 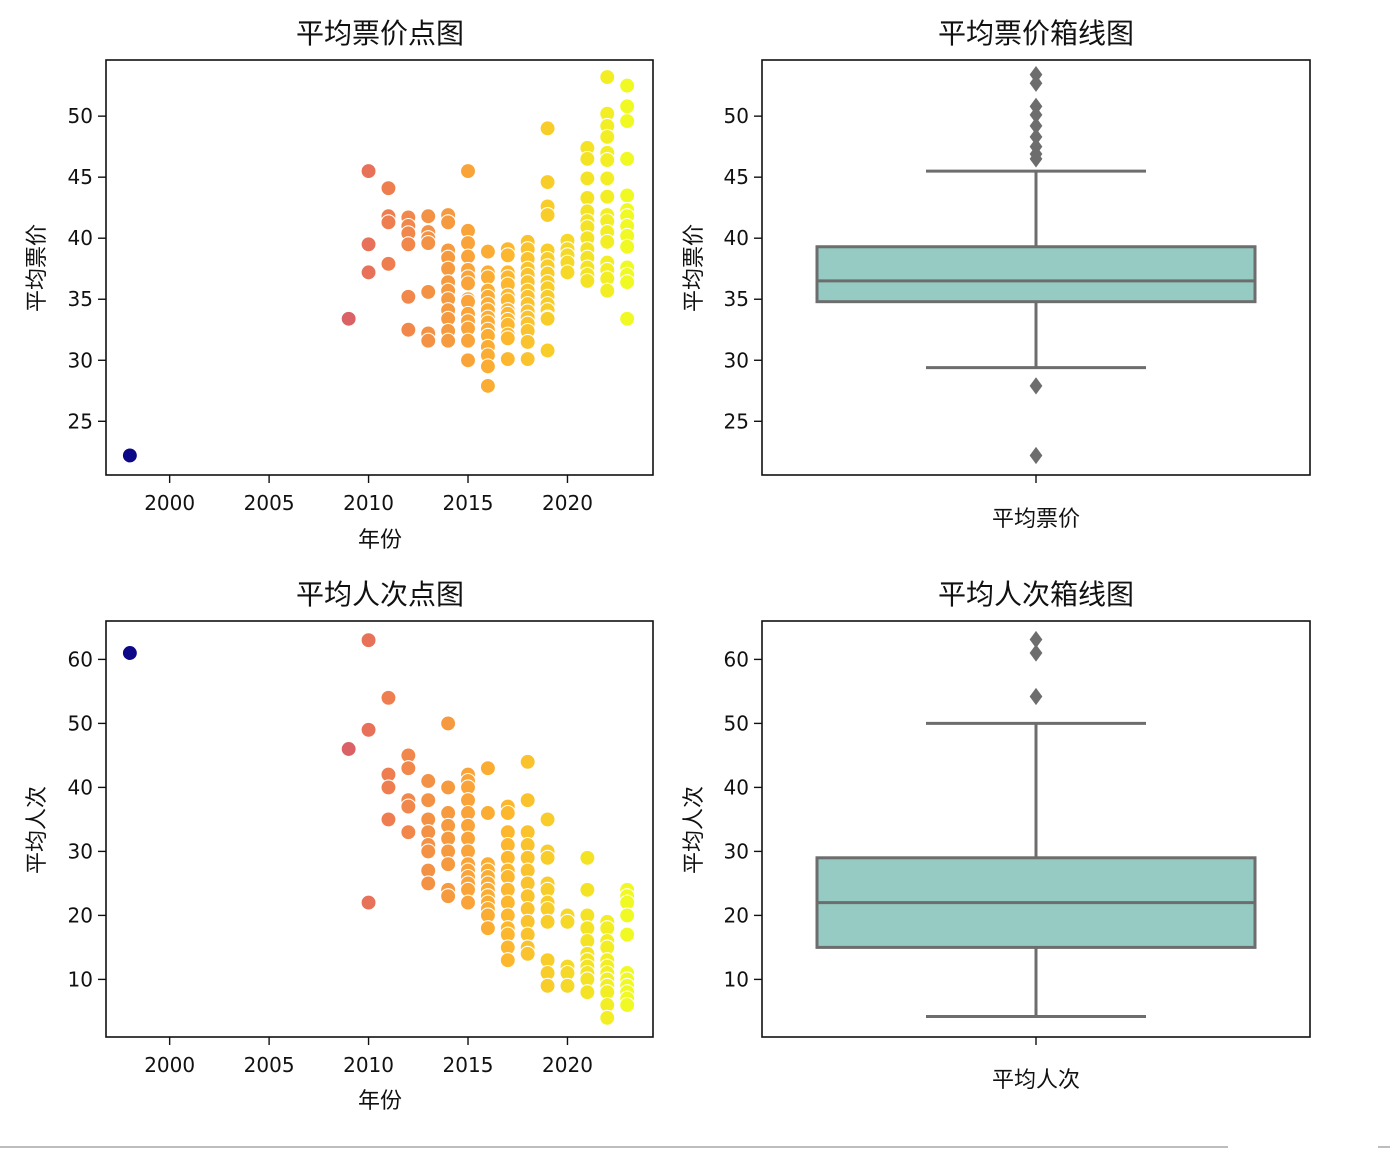 I want to click on y-tick-label: 45, so click(x=80, y=177).